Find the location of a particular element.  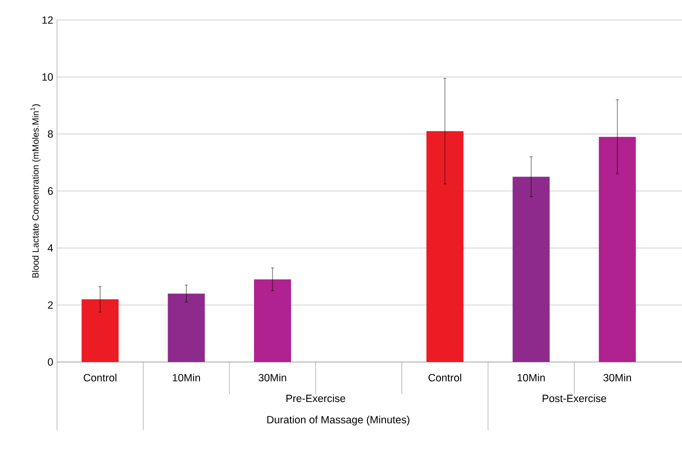

y-axis-title: Blood Lactate Concentration (mMoles.Min$^{1}$) is located at coordinates (35, 191).